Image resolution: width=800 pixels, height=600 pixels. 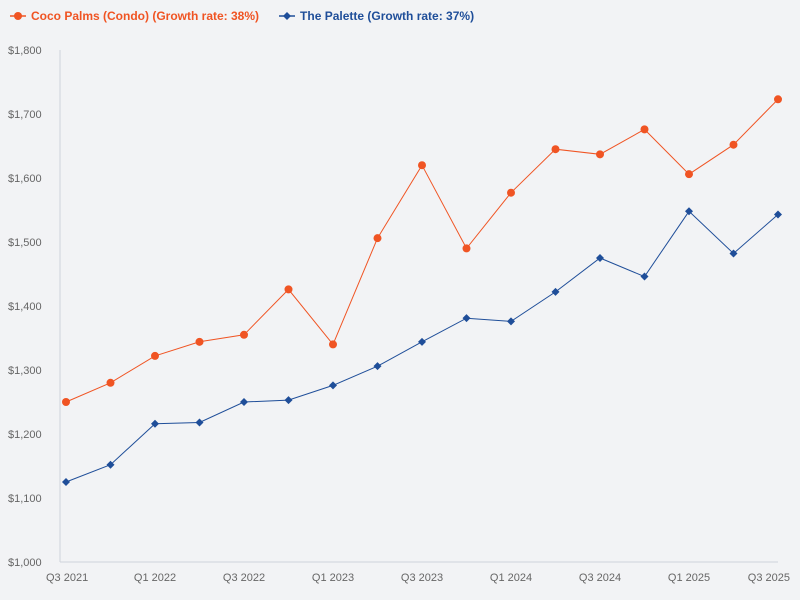 I want to click on legend-diamond-marker-icon, so click(x=287, y=16).